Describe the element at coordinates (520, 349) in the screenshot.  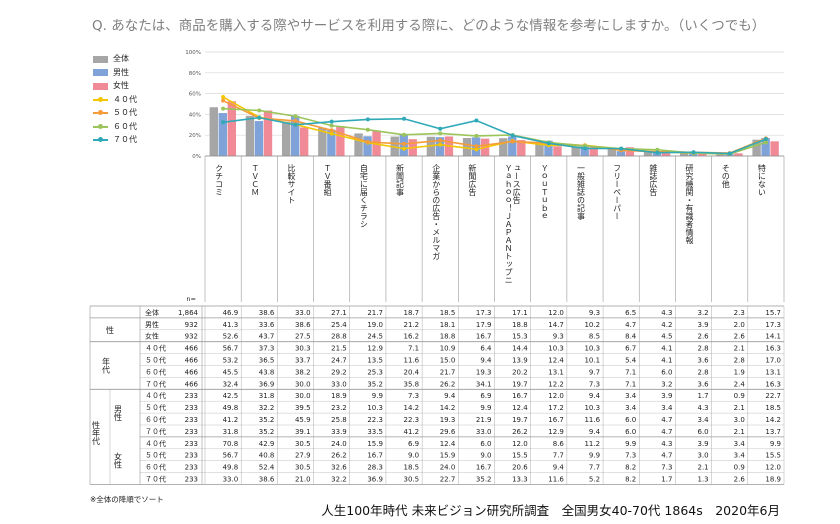
I see `table-cell: 14.4` at that location.